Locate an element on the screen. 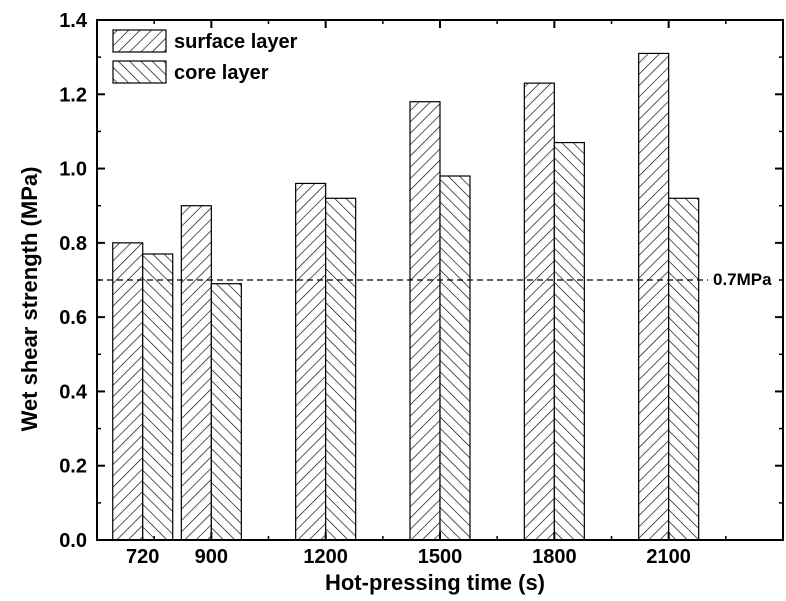  x-tick-label: 1500 is located at coordinates (440, 557).